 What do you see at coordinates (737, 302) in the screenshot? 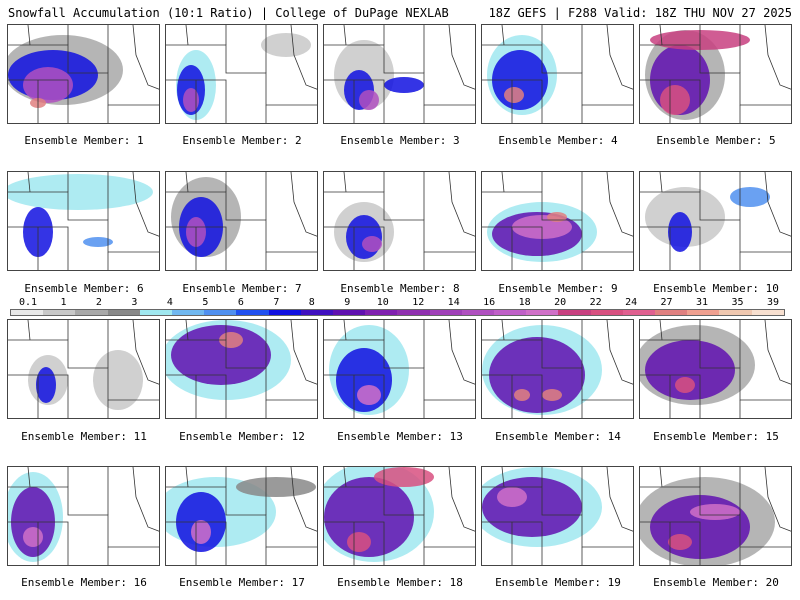
I see `legend-label: 35` at bounding box center [737, 302].